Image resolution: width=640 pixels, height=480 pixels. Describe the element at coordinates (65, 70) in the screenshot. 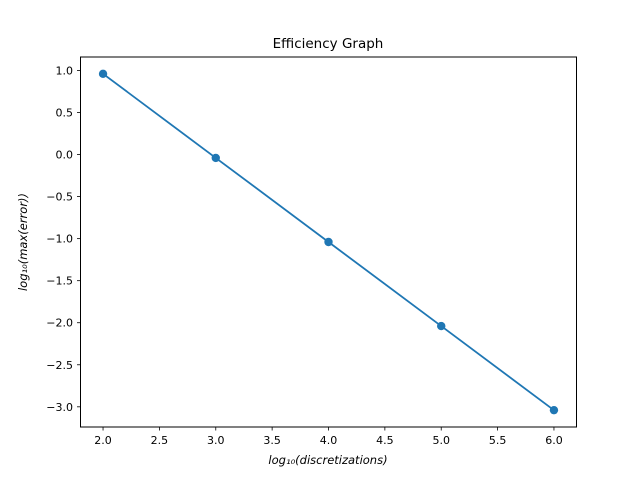

I see `y-tick-label: 1.0` at that location.